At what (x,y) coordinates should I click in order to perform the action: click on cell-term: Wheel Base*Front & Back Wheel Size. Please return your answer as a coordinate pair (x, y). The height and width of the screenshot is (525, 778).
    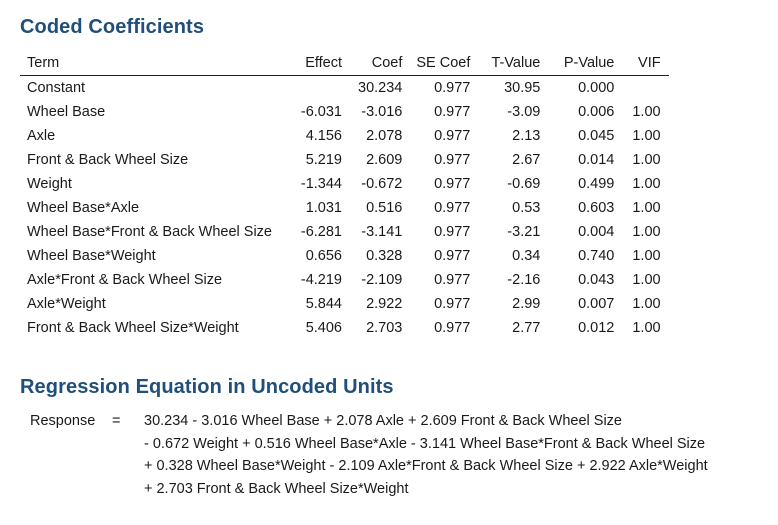
    Looking at the image, I should click on (149, 232).